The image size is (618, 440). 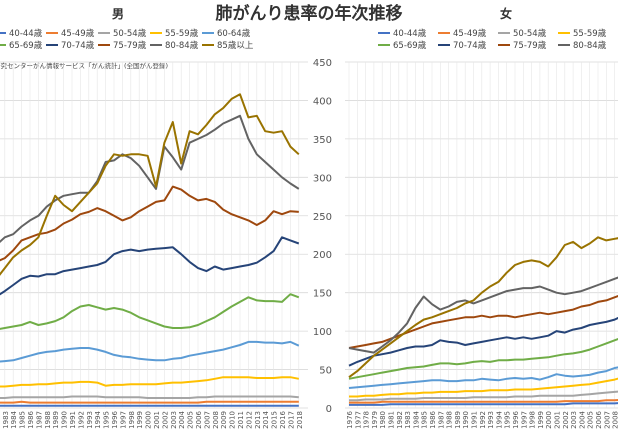 I want to click on female-x-tick-1976: 1976, so click(x=350, y=419).